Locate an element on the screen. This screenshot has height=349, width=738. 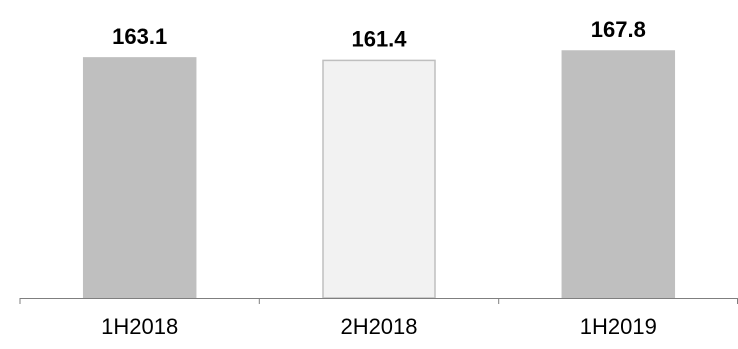
x-axis is located at coordinates (378, 301).